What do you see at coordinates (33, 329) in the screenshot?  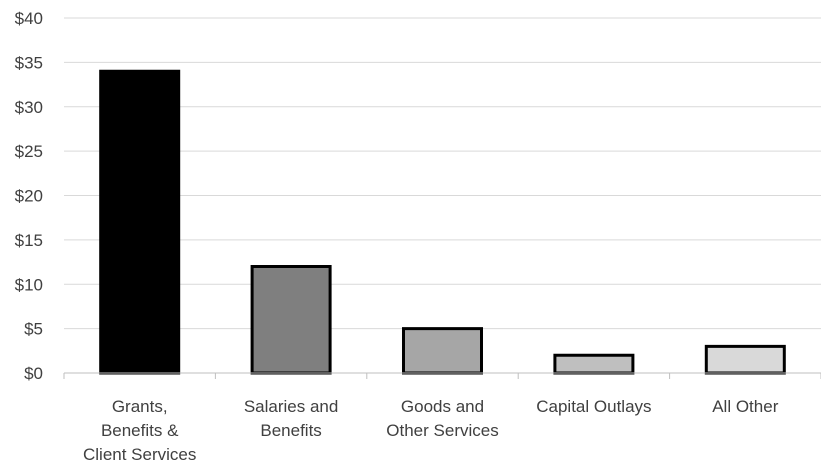 I see `y-tick-label: $5` at bounding box center [33, 329].